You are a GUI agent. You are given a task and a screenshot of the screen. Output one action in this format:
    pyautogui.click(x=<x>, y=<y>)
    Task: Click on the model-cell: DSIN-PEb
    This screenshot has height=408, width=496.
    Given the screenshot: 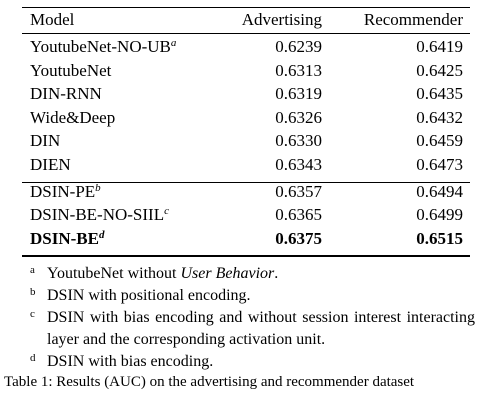 What is the action you would take?
    pyautogui.click(x=65, y=192)
    